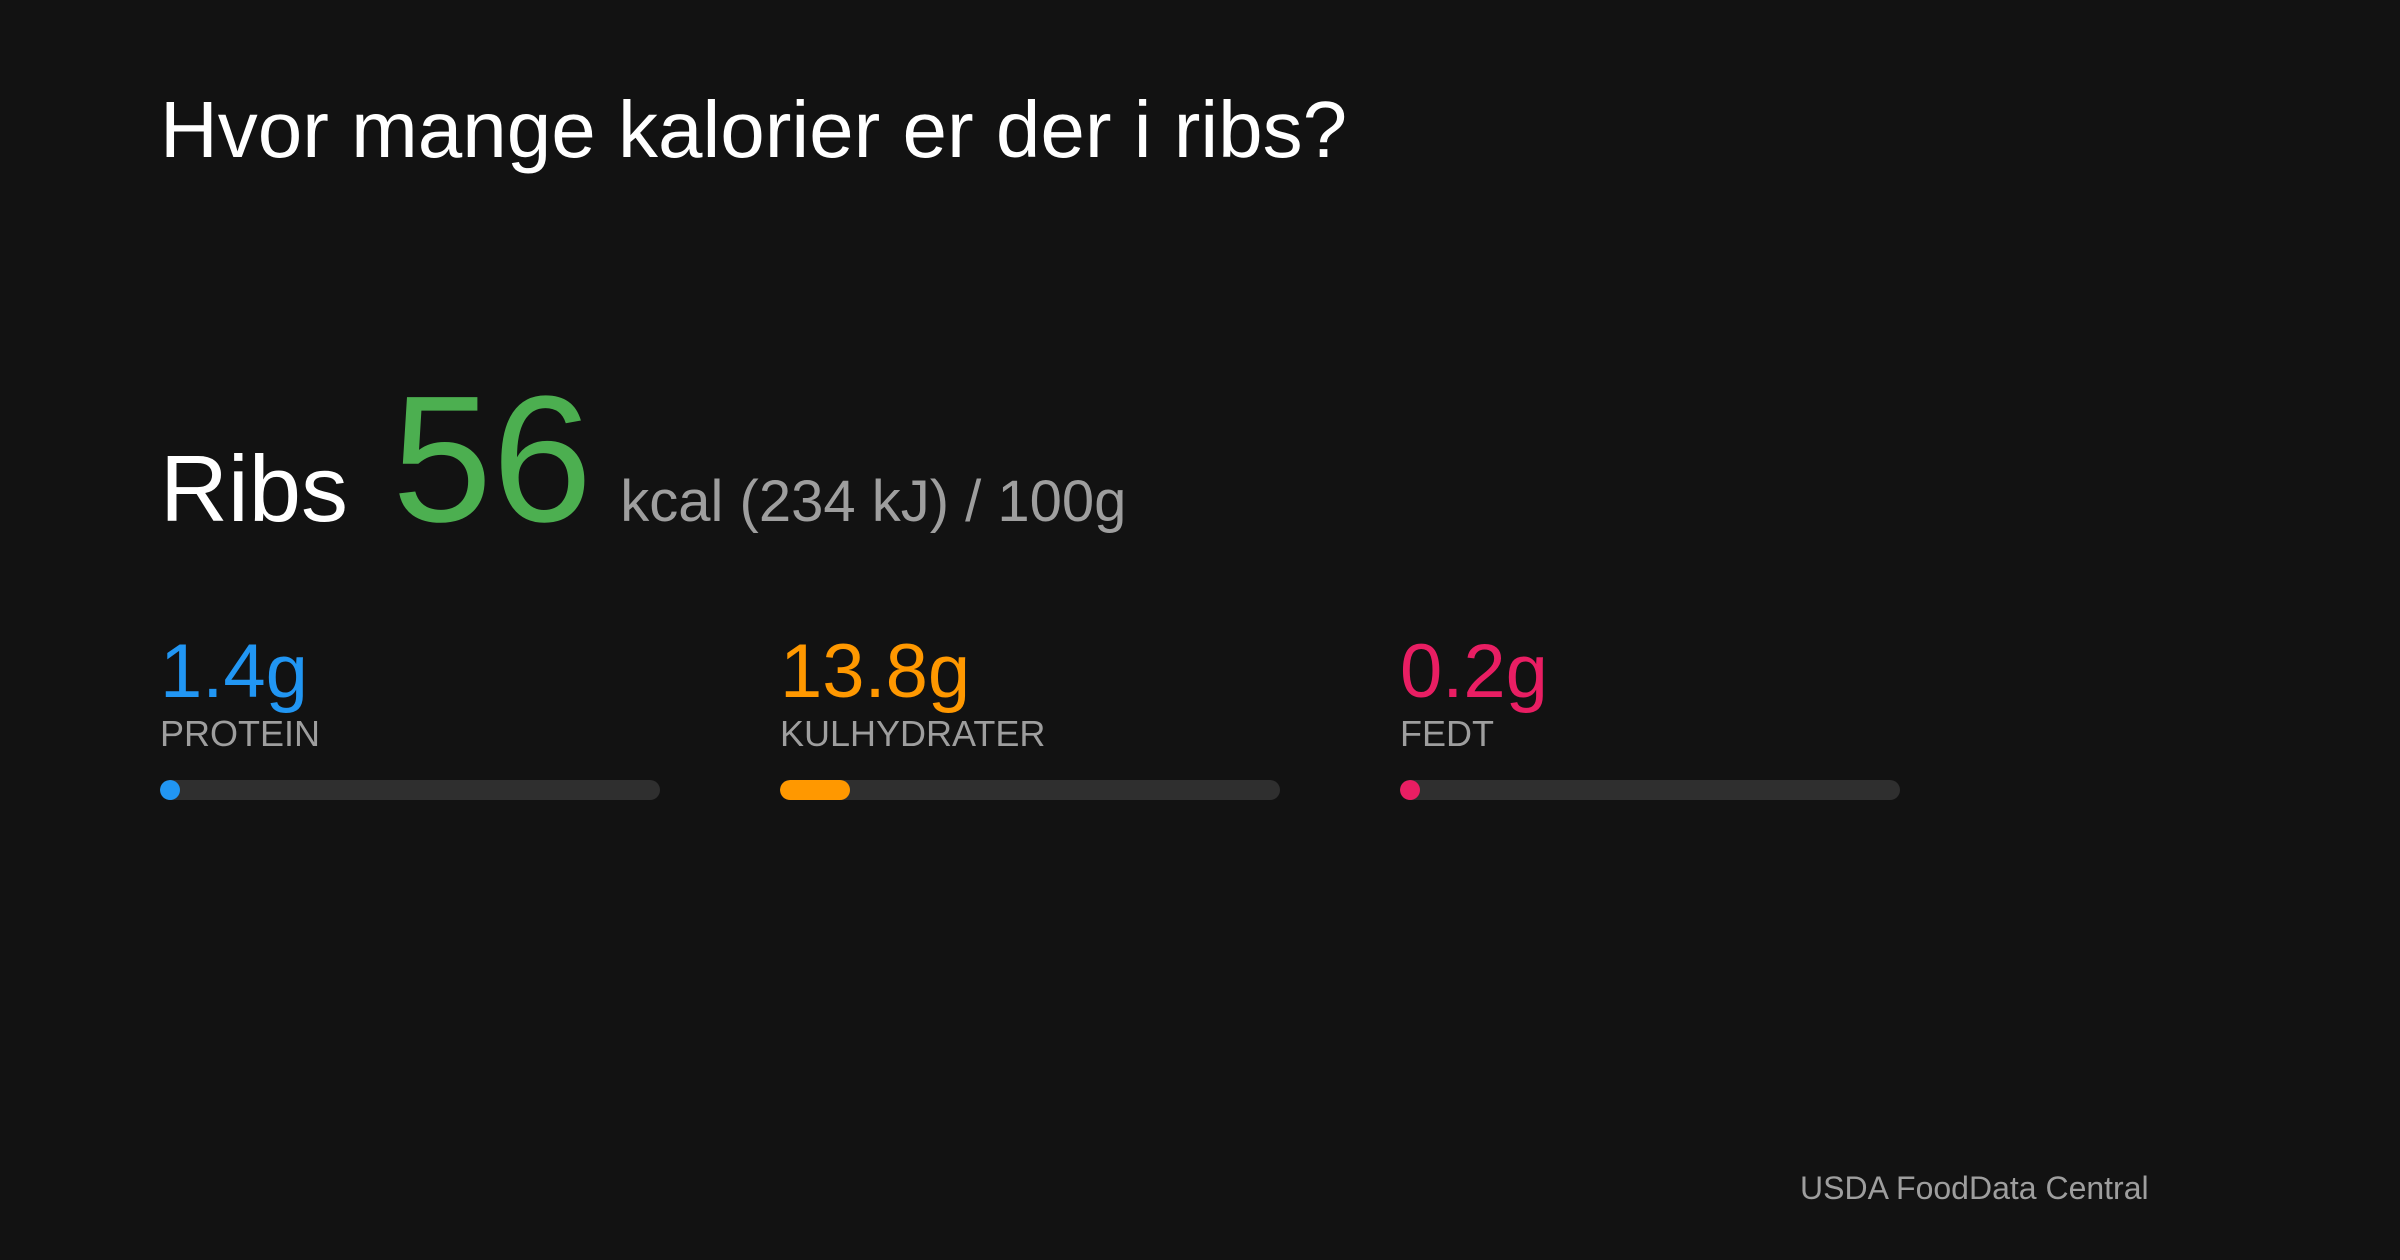 The width and height of the screenshot is (2400, 1260). What do you see at coordinates (492, 459) in the screenshot?
I see `kcal-value: 56` at bounding box center [492, 459].